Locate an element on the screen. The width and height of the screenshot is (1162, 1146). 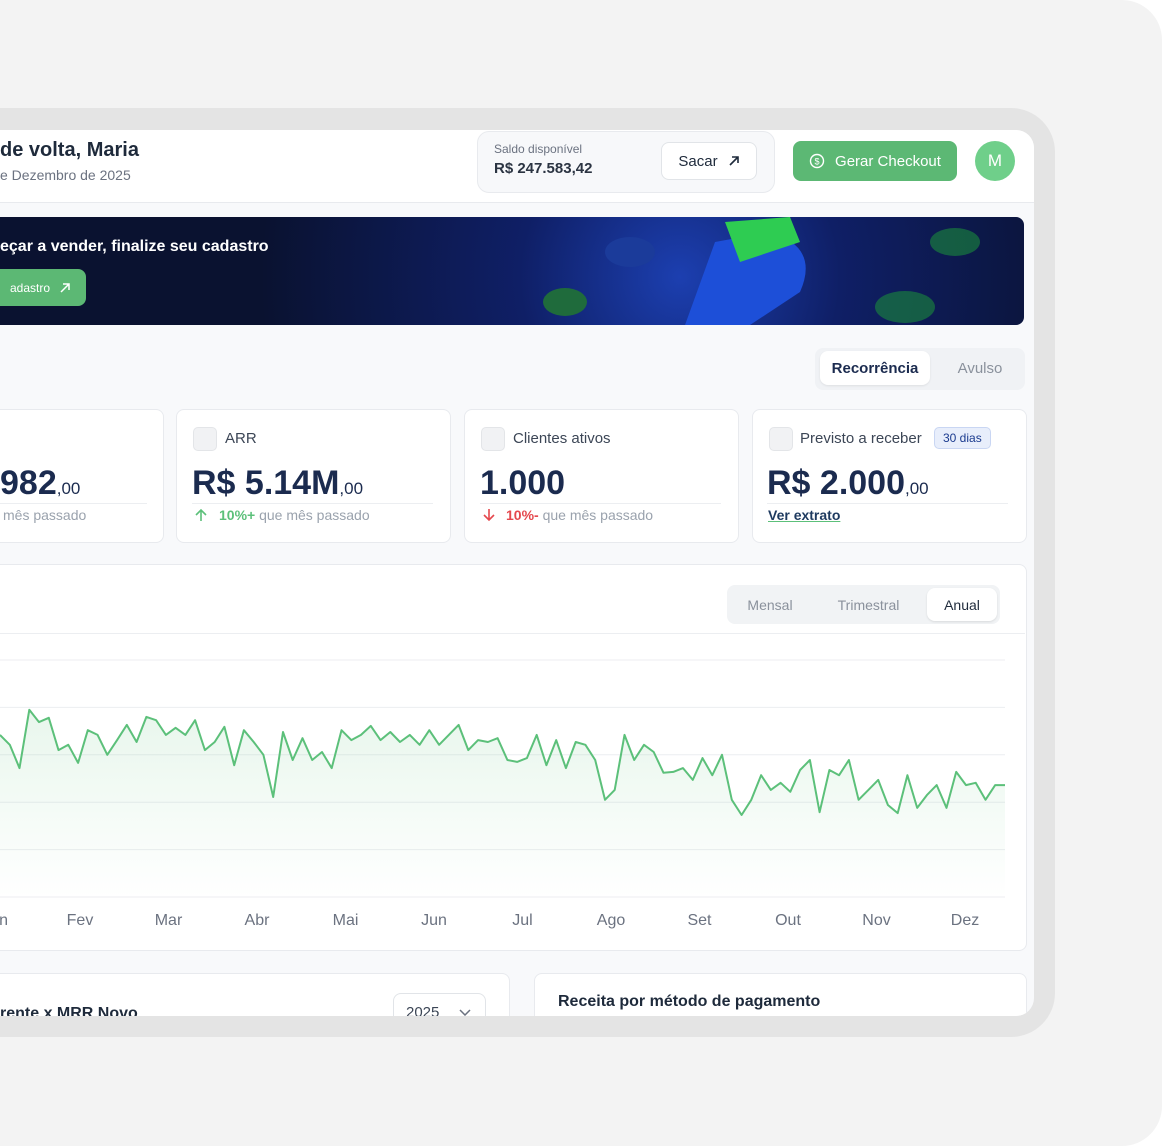
change: 10%- is located at coordinates (522, 515).